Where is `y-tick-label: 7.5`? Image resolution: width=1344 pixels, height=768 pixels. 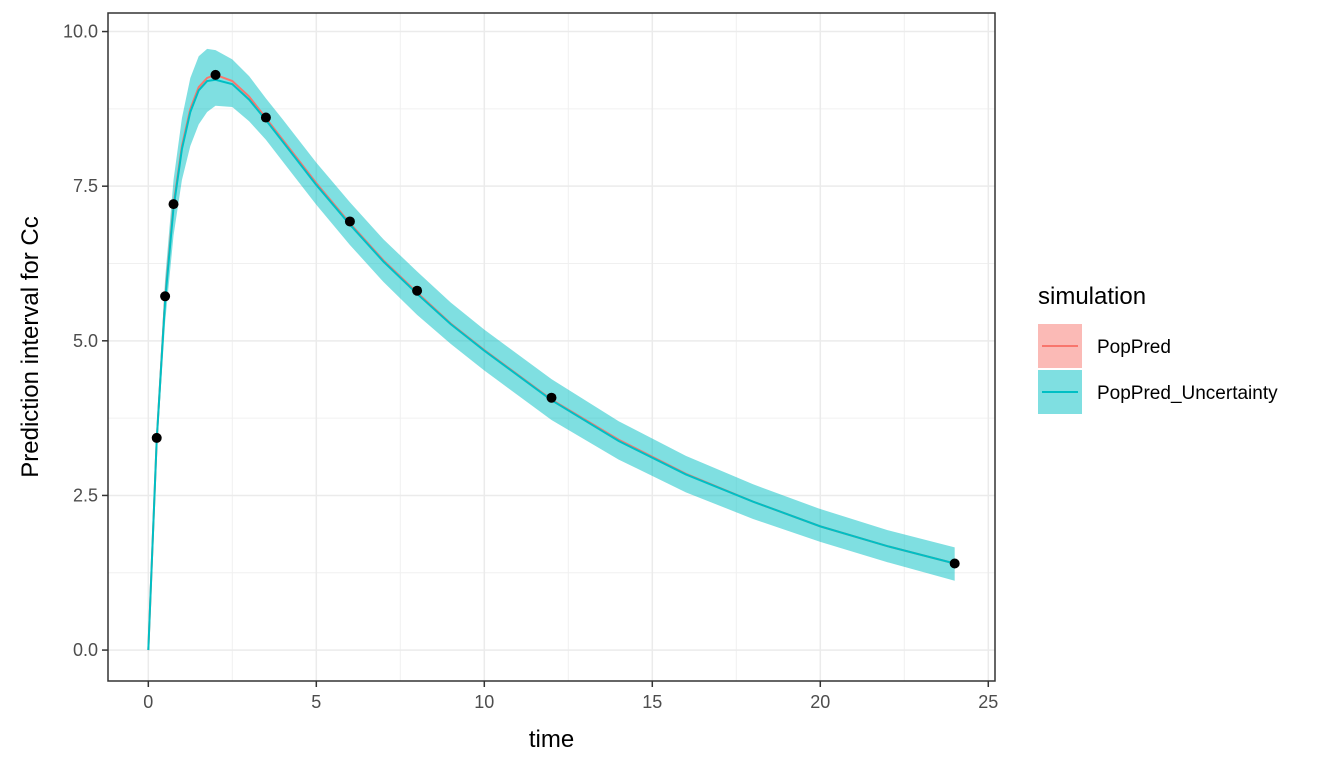
y-tick-label: 7.5 is located at coordinates (85, 186).